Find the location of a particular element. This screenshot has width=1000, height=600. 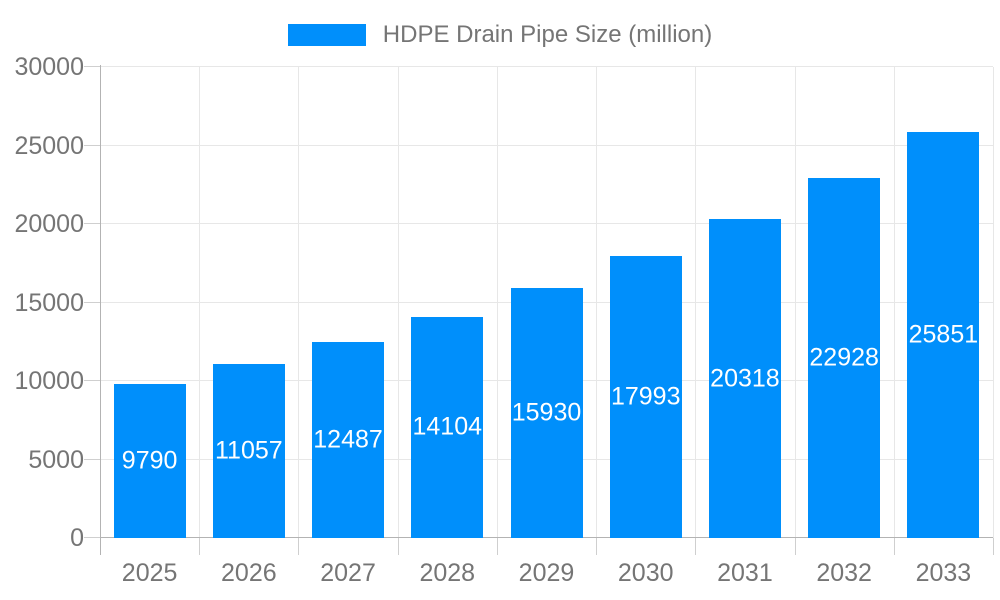

x-axis-tick-label: 2031 is located at coordinates (745, 573).